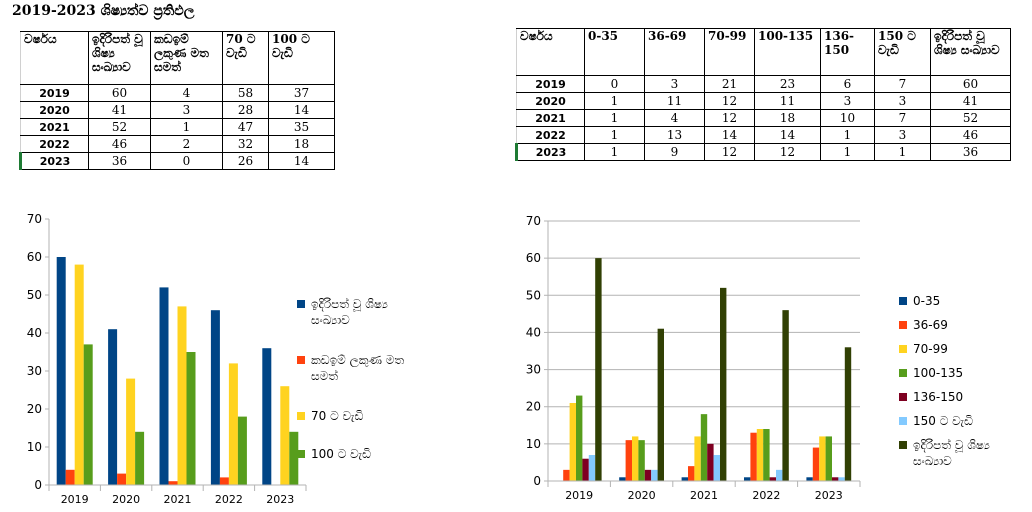 Image resolution: width=1032 pixels, height=512 pixels. What do you see at coordinates (829, 495) in the screenshot?
I see `x-tick-label: 2023` at bounding box center [829, 495].